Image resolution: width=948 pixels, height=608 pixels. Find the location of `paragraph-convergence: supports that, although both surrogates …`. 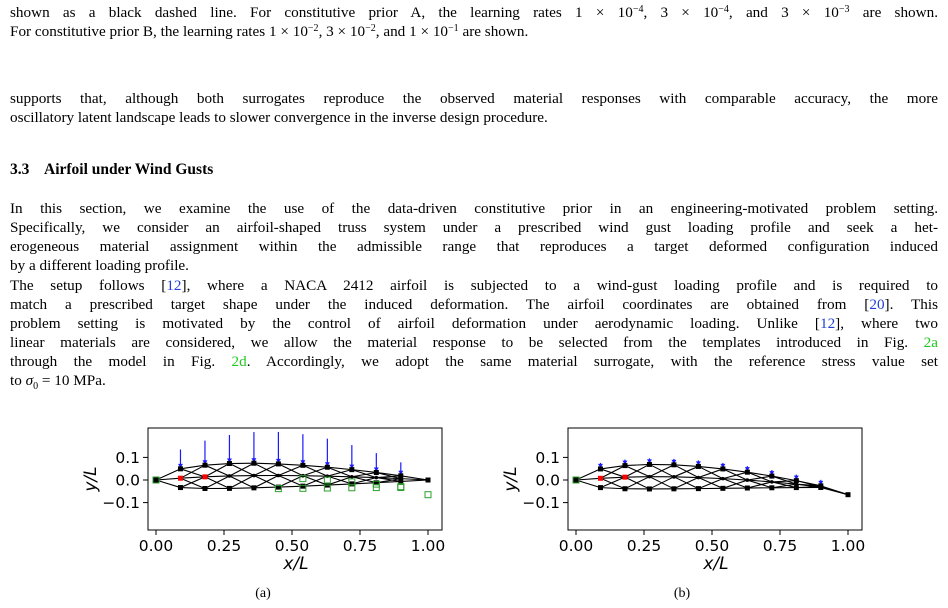

paragraph-convergence: supports that, although both surrogates … is located at coordinates (474, 108).